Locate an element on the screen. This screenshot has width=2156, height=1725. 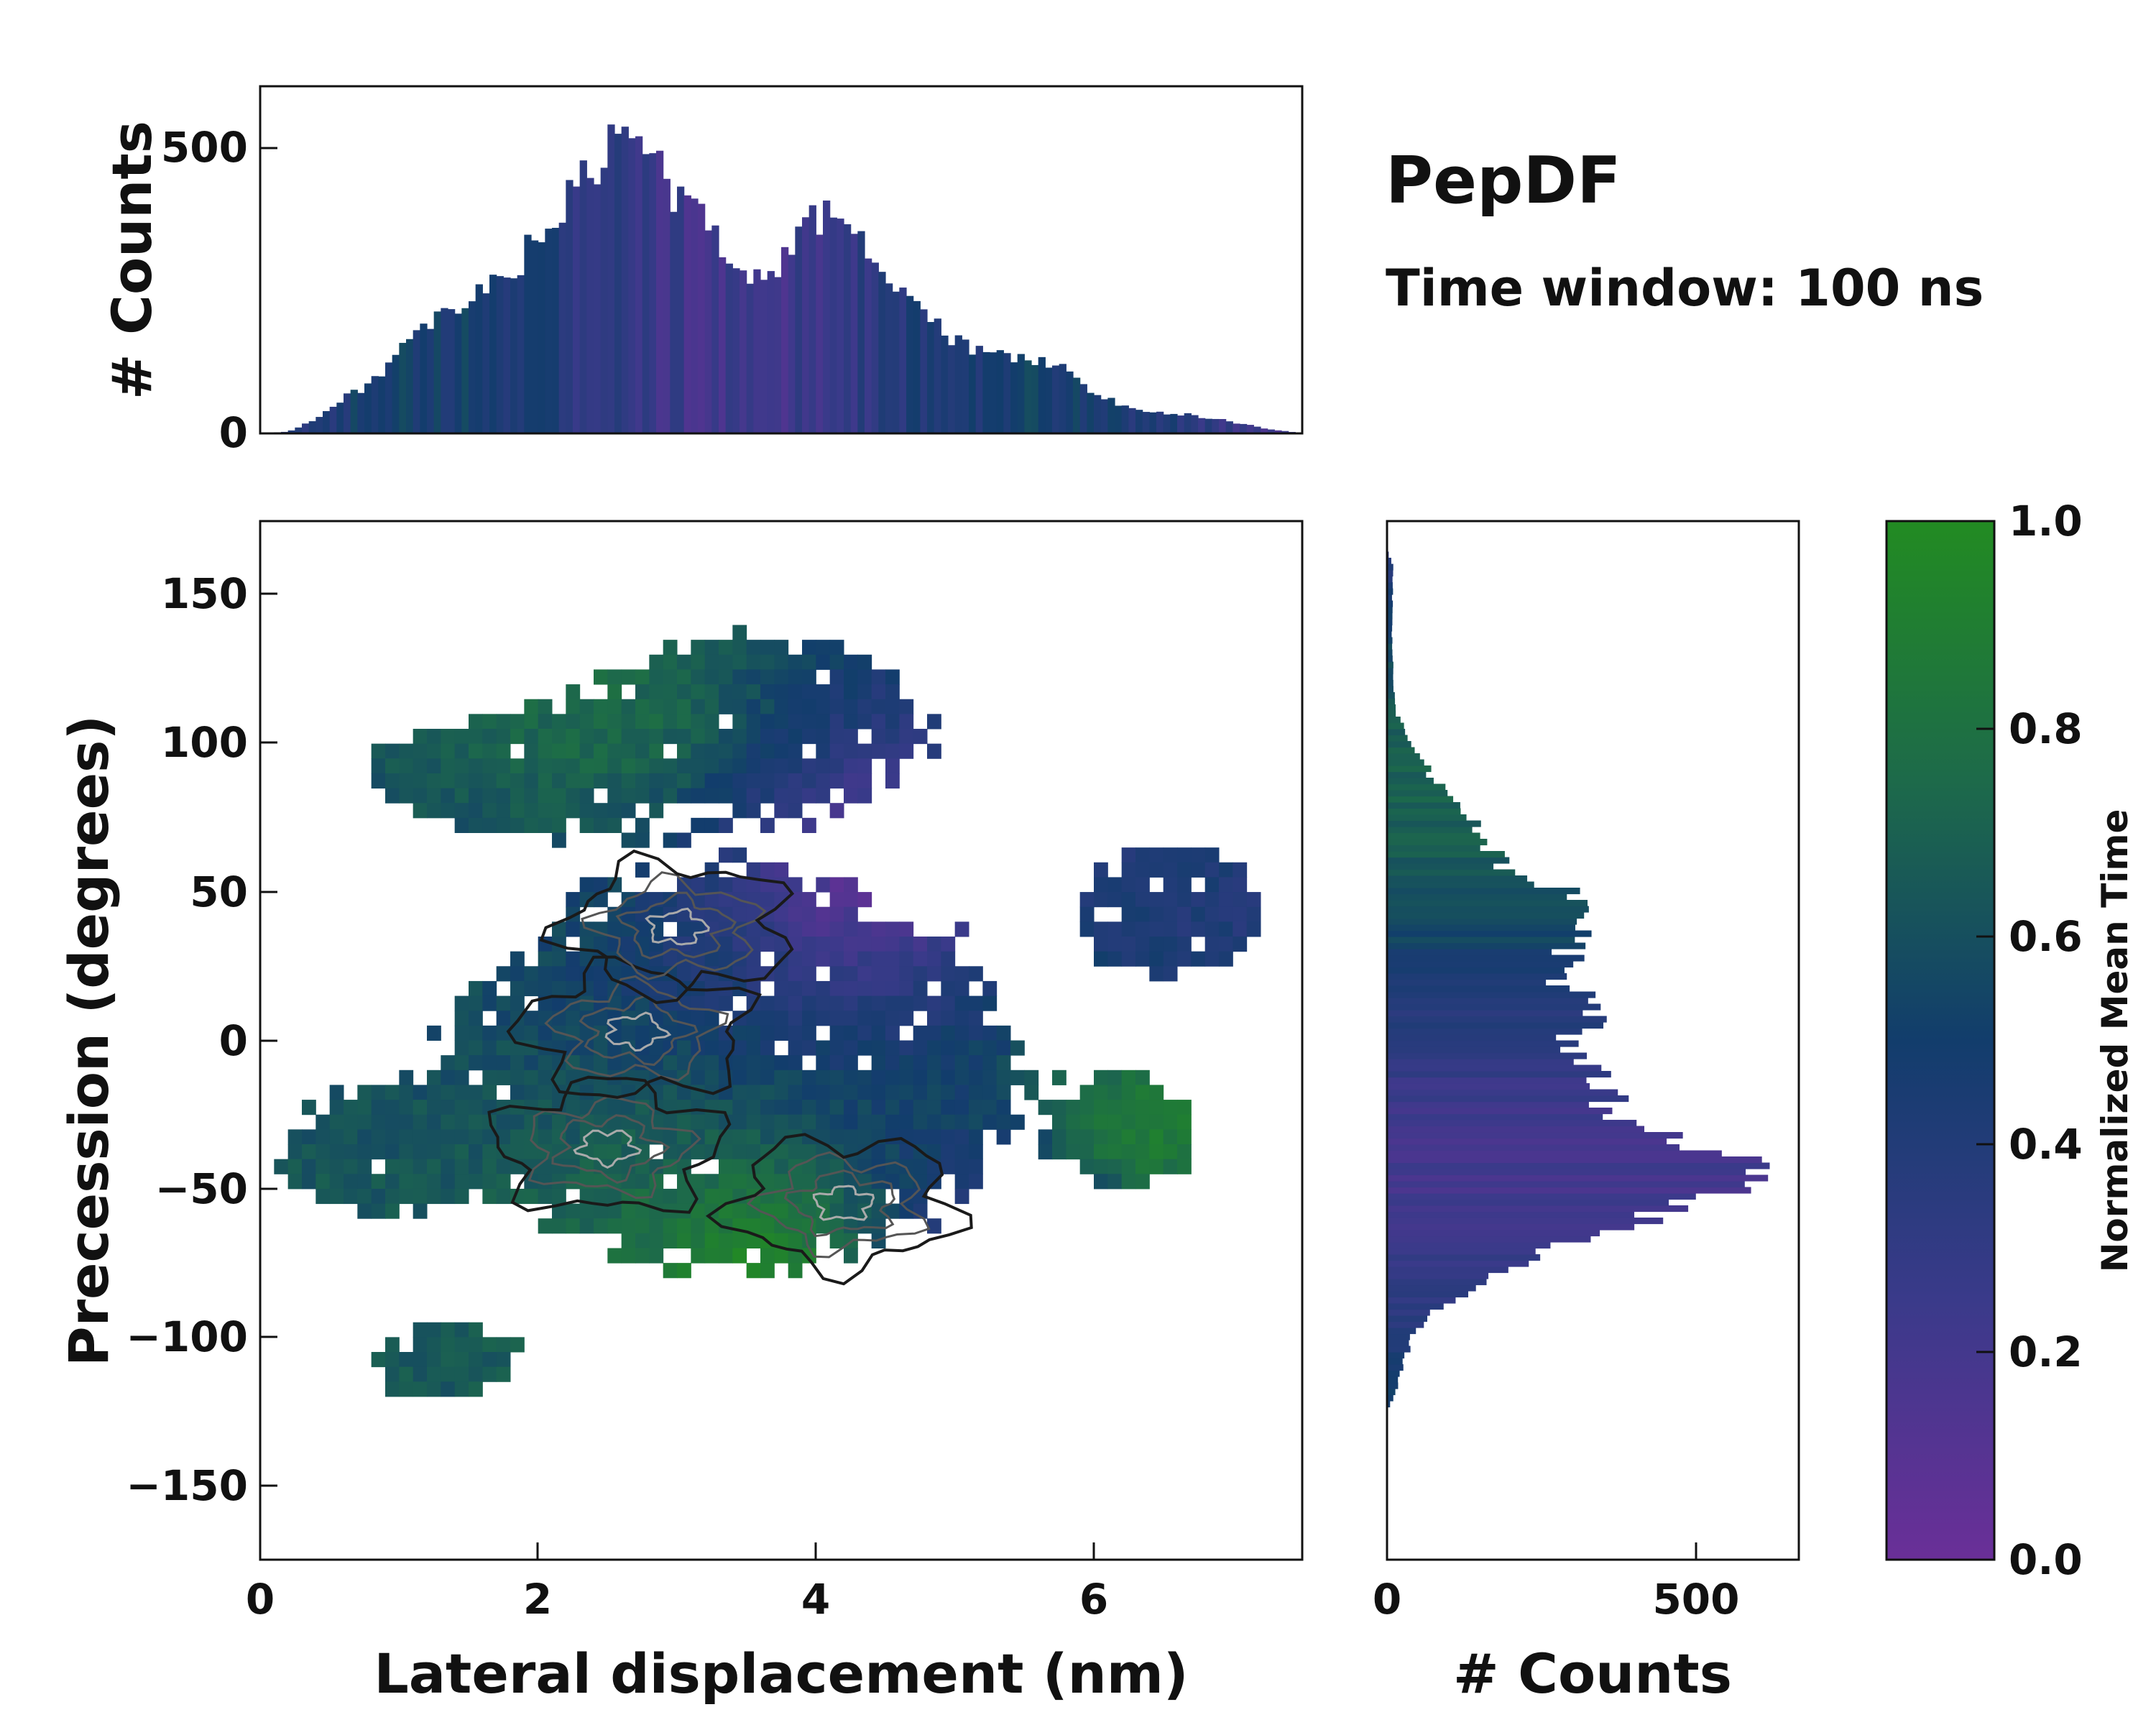
cbar-tick-label-0: 0.0 is located at coordinates (2046, 1559).